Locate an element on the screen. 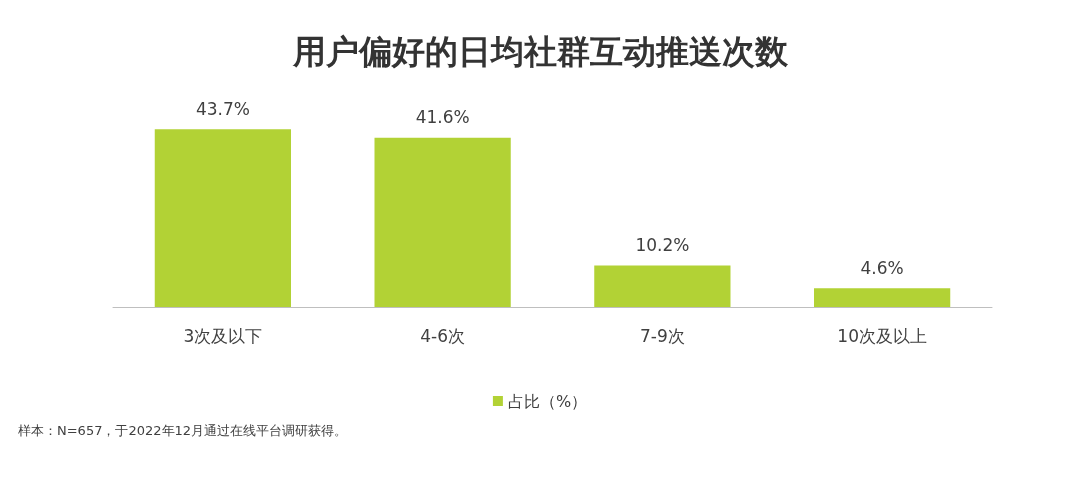 The height and width of the screenshot is (478, 1080). data-label: 43.7% is located at coordinates (222, 108).